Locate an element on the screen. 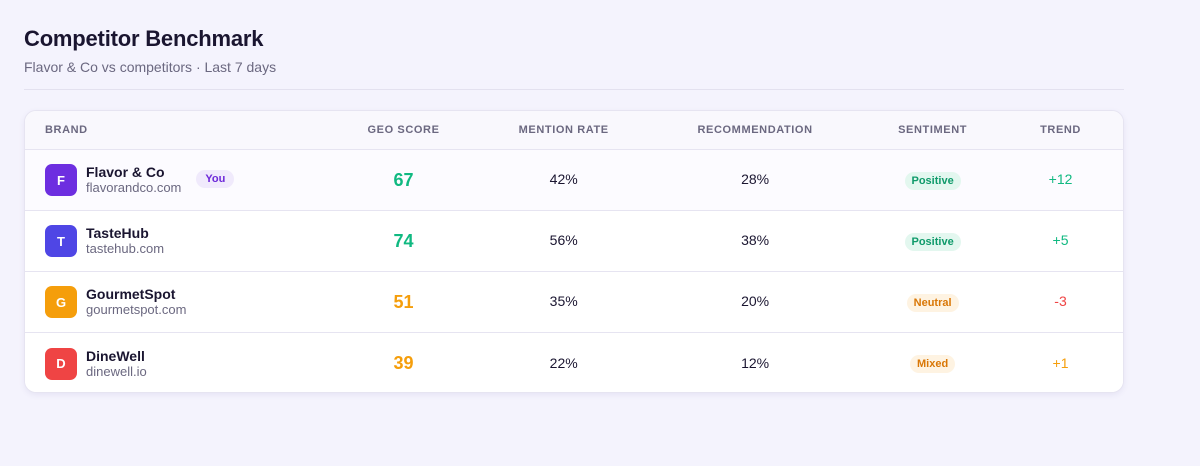 The image size is (1200, 466). brand-domain: tastehub.com is located at coordinates (125, 248).